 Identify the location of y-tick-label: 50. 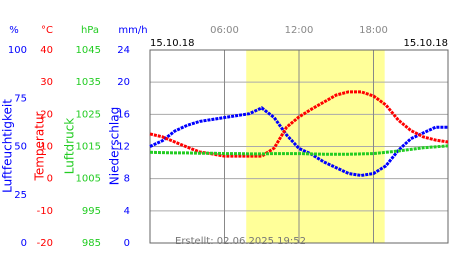
(20, 147).